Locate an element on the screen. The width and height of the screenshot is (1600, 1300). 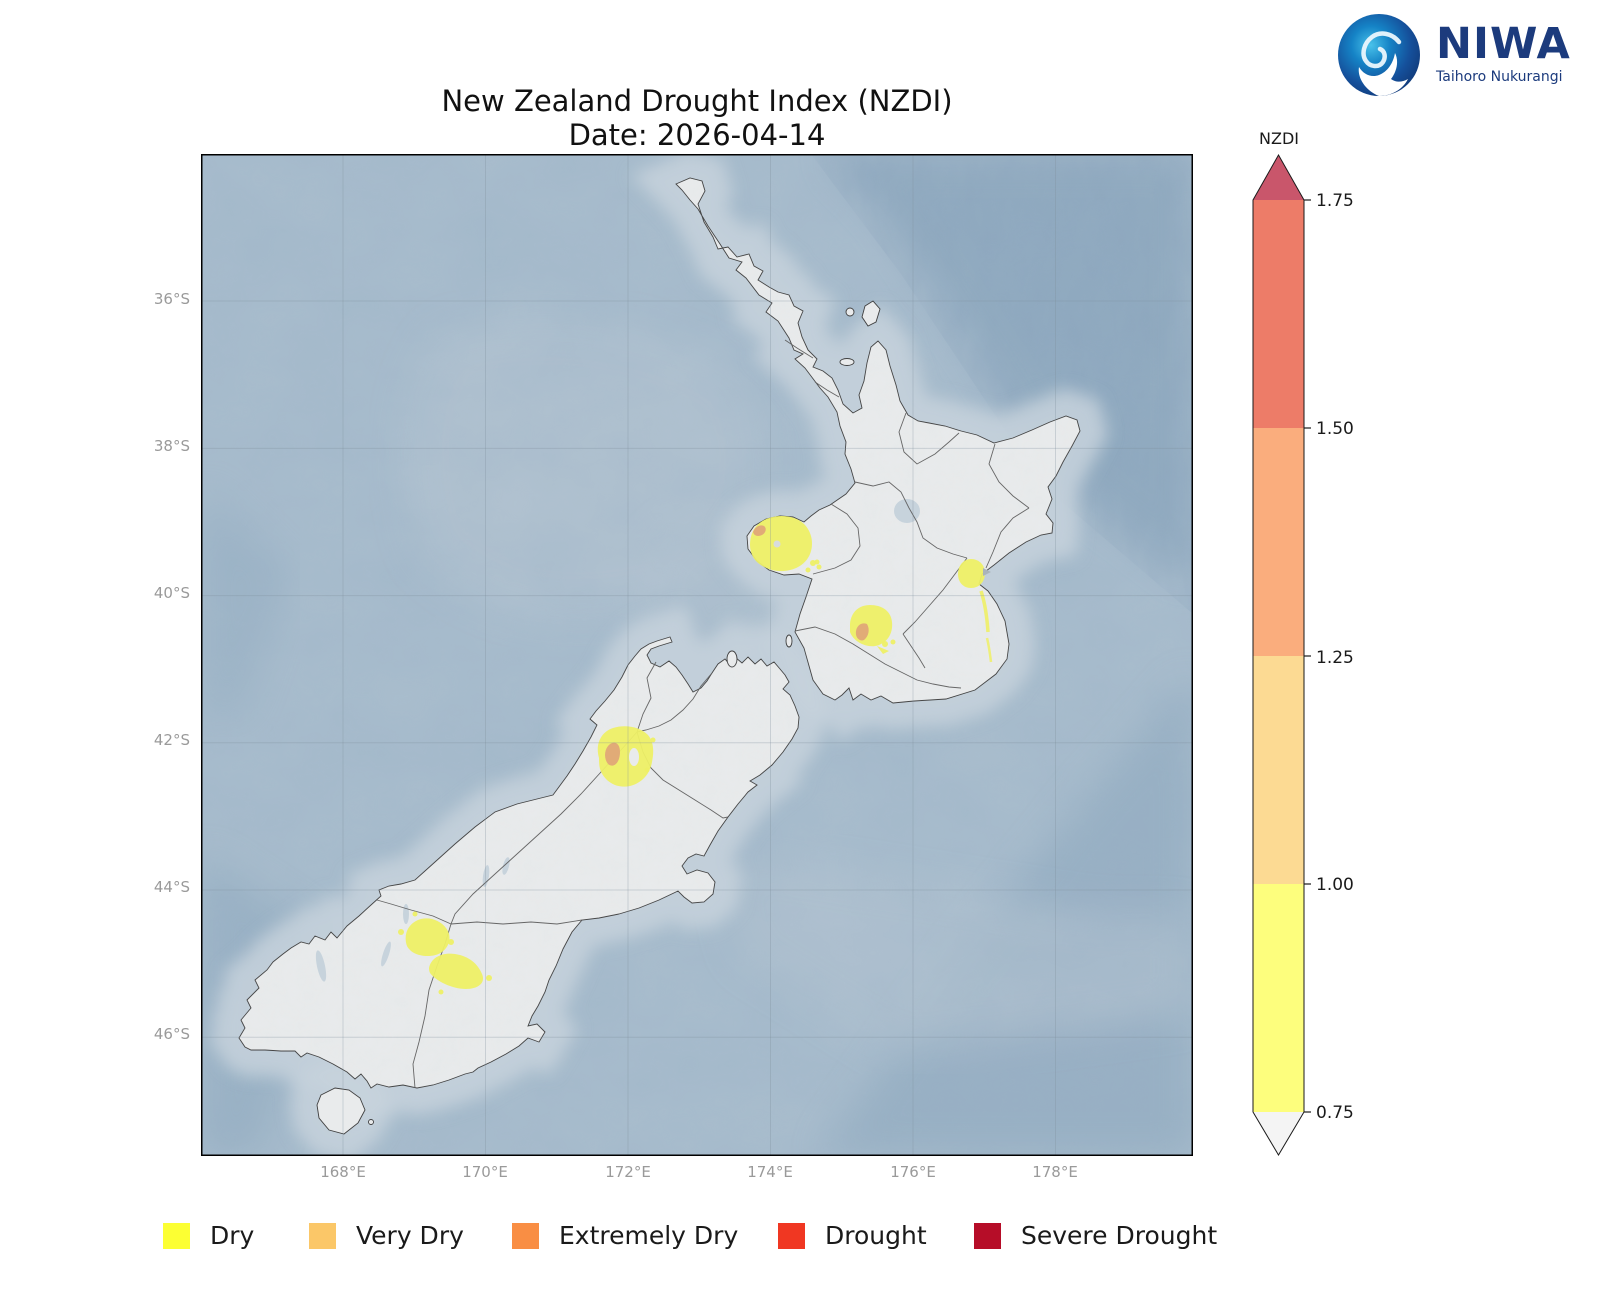
lake-tekapo is located at coordinates (506, 866).